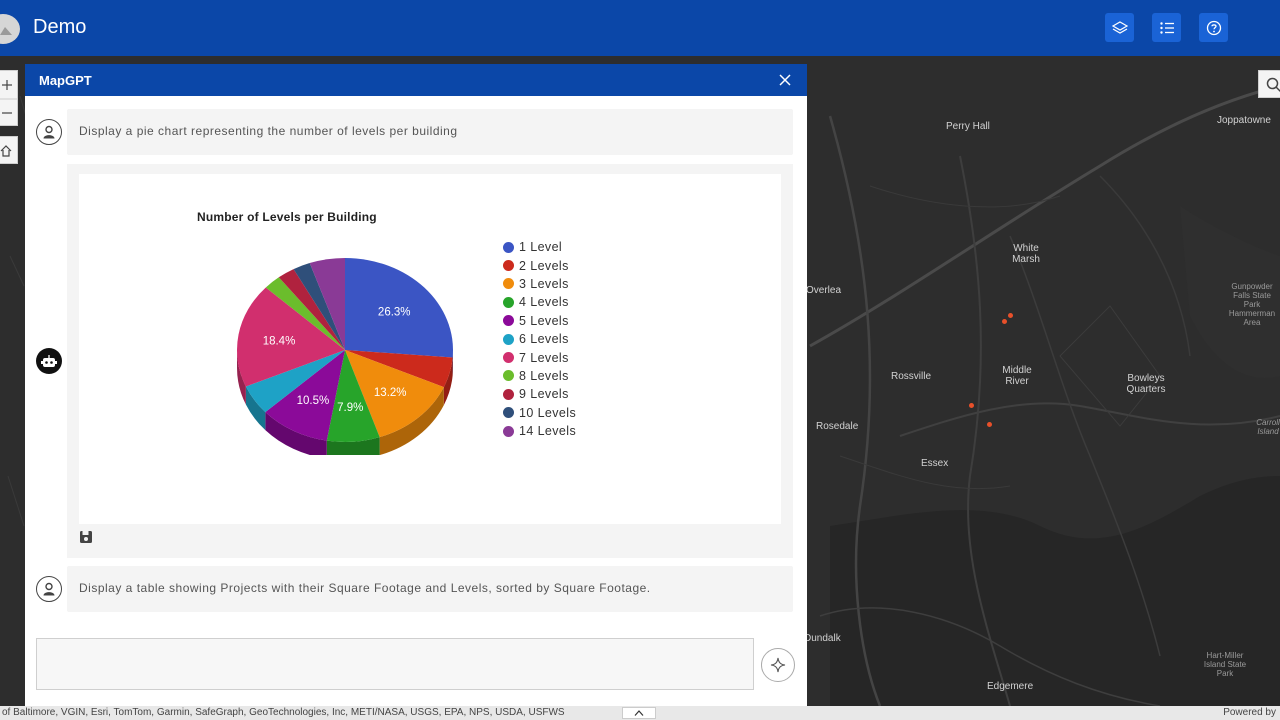 This screenshot has height=720, width=1280. Describe the element at coordinates (1268, 427) in the screenshot. I see `map-label: Carroll Island` at that location.